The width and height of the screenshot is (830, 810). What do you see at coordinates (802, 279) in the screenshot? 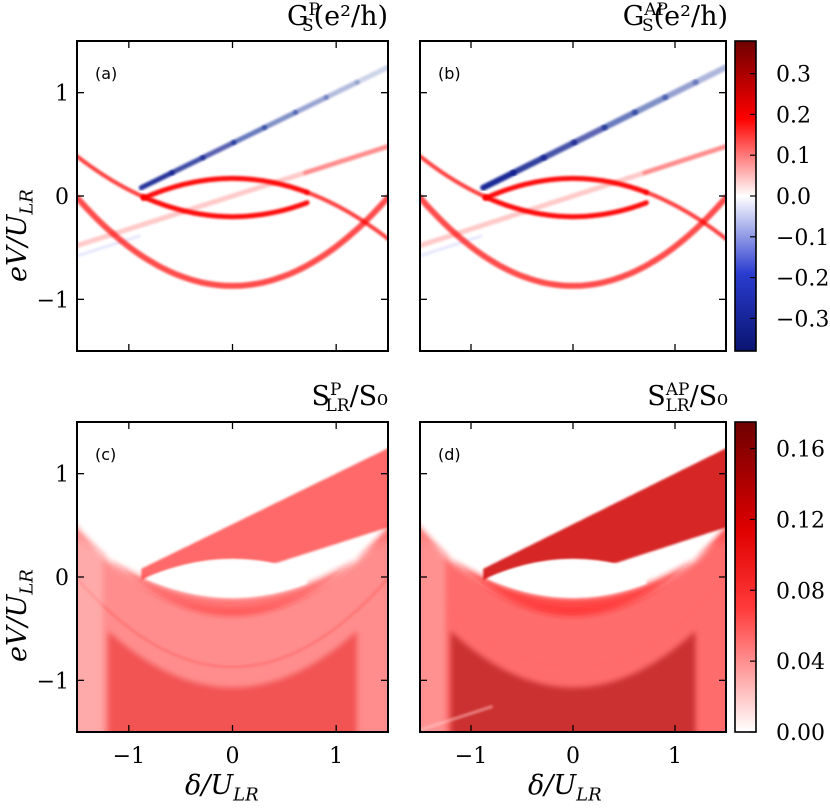
I see `colorbar-top-tick-label: −0.2` at bounding box center [802, 279].